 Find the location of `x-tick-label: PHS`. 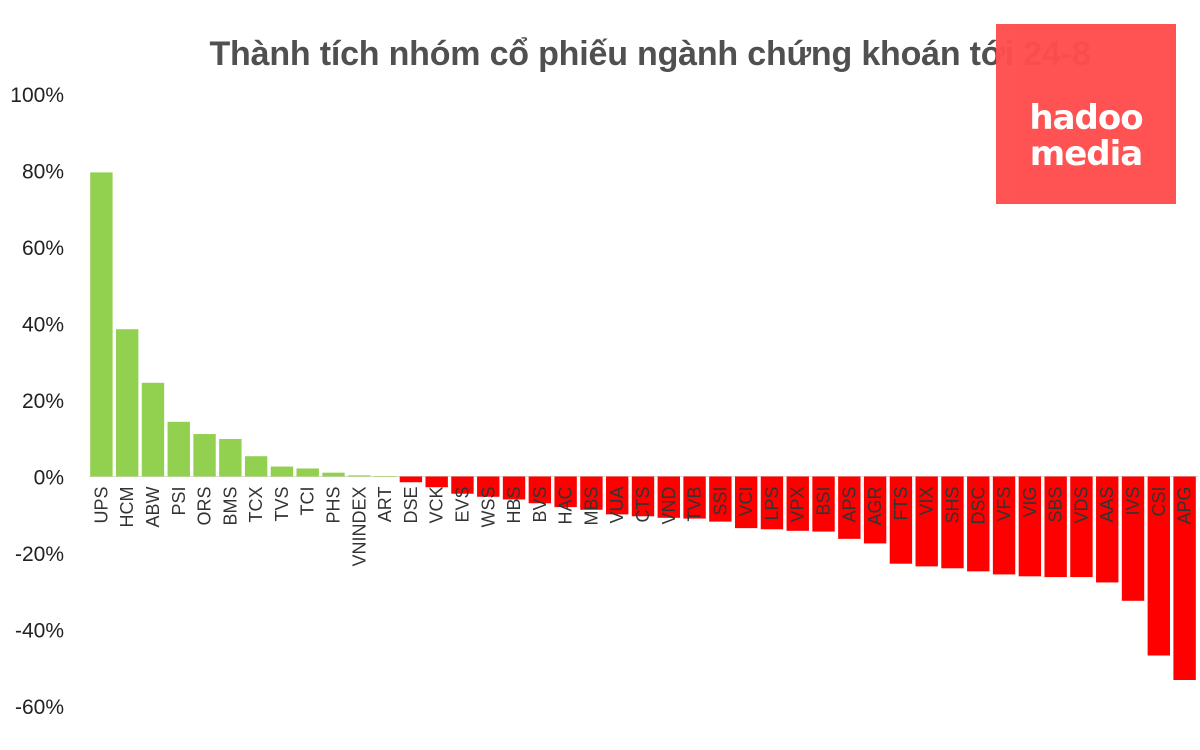

x-tick-label: PHS is located at coordinates (334, 505).